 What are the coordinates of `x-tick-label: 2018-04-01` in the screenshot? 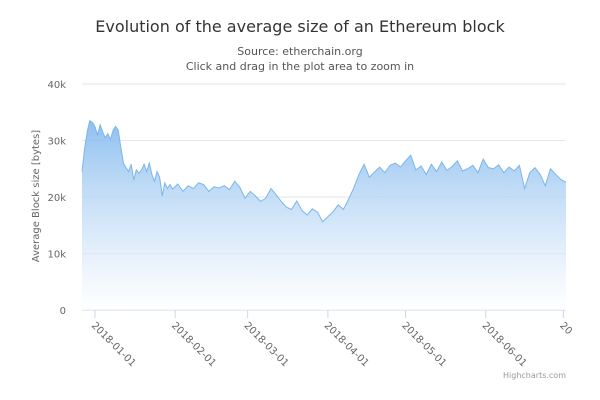 It's located at (346, 344).